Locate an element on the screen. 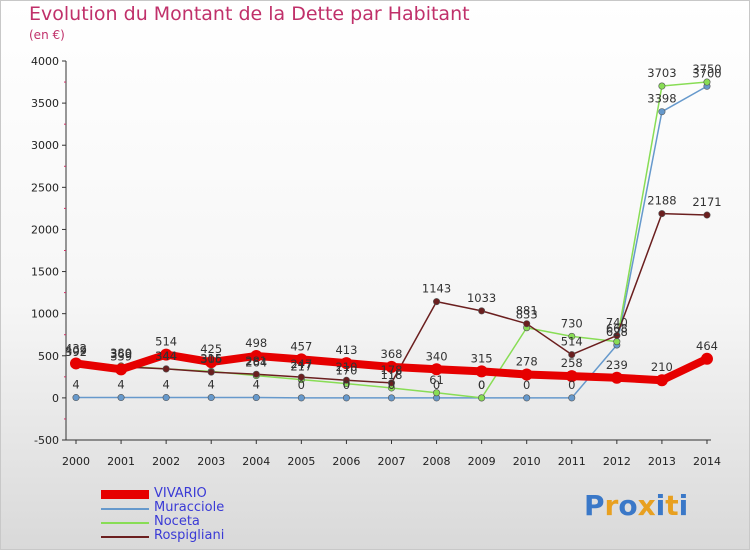 The image size is (750, 550). y-tick-label: 500 is located at coordinates (48, 356).